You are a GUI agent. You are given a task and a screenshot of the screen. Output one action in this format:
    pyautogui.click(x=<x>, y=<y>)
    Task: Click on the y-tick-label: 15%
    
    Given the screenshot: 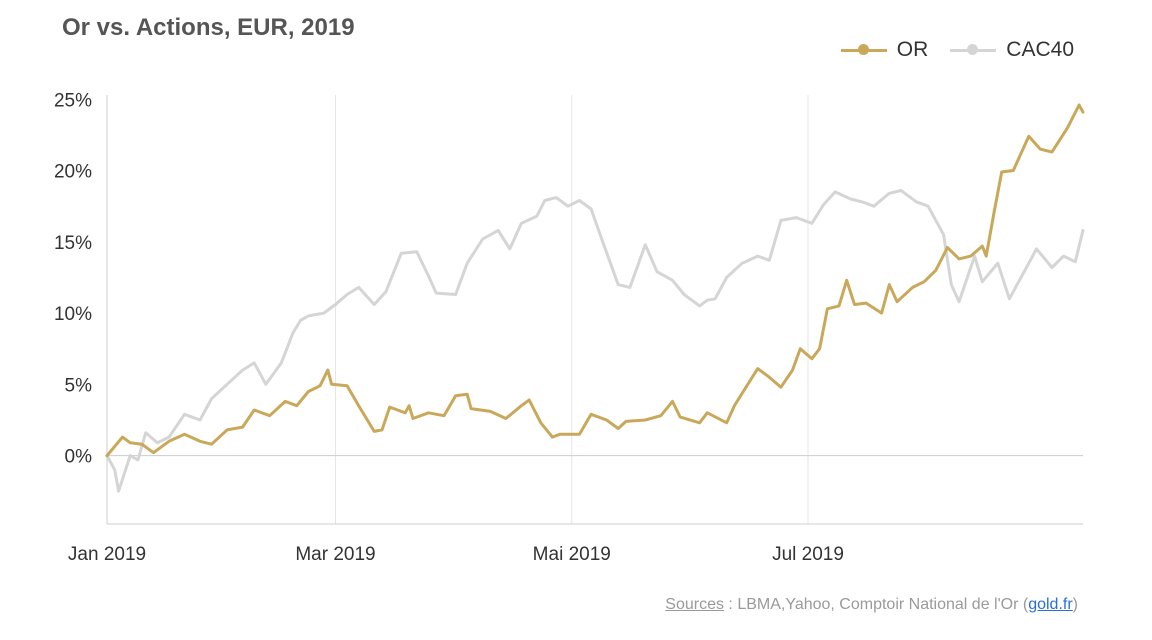 What is the action you would take?
    pyautogui.click(x=73, y=243)
    